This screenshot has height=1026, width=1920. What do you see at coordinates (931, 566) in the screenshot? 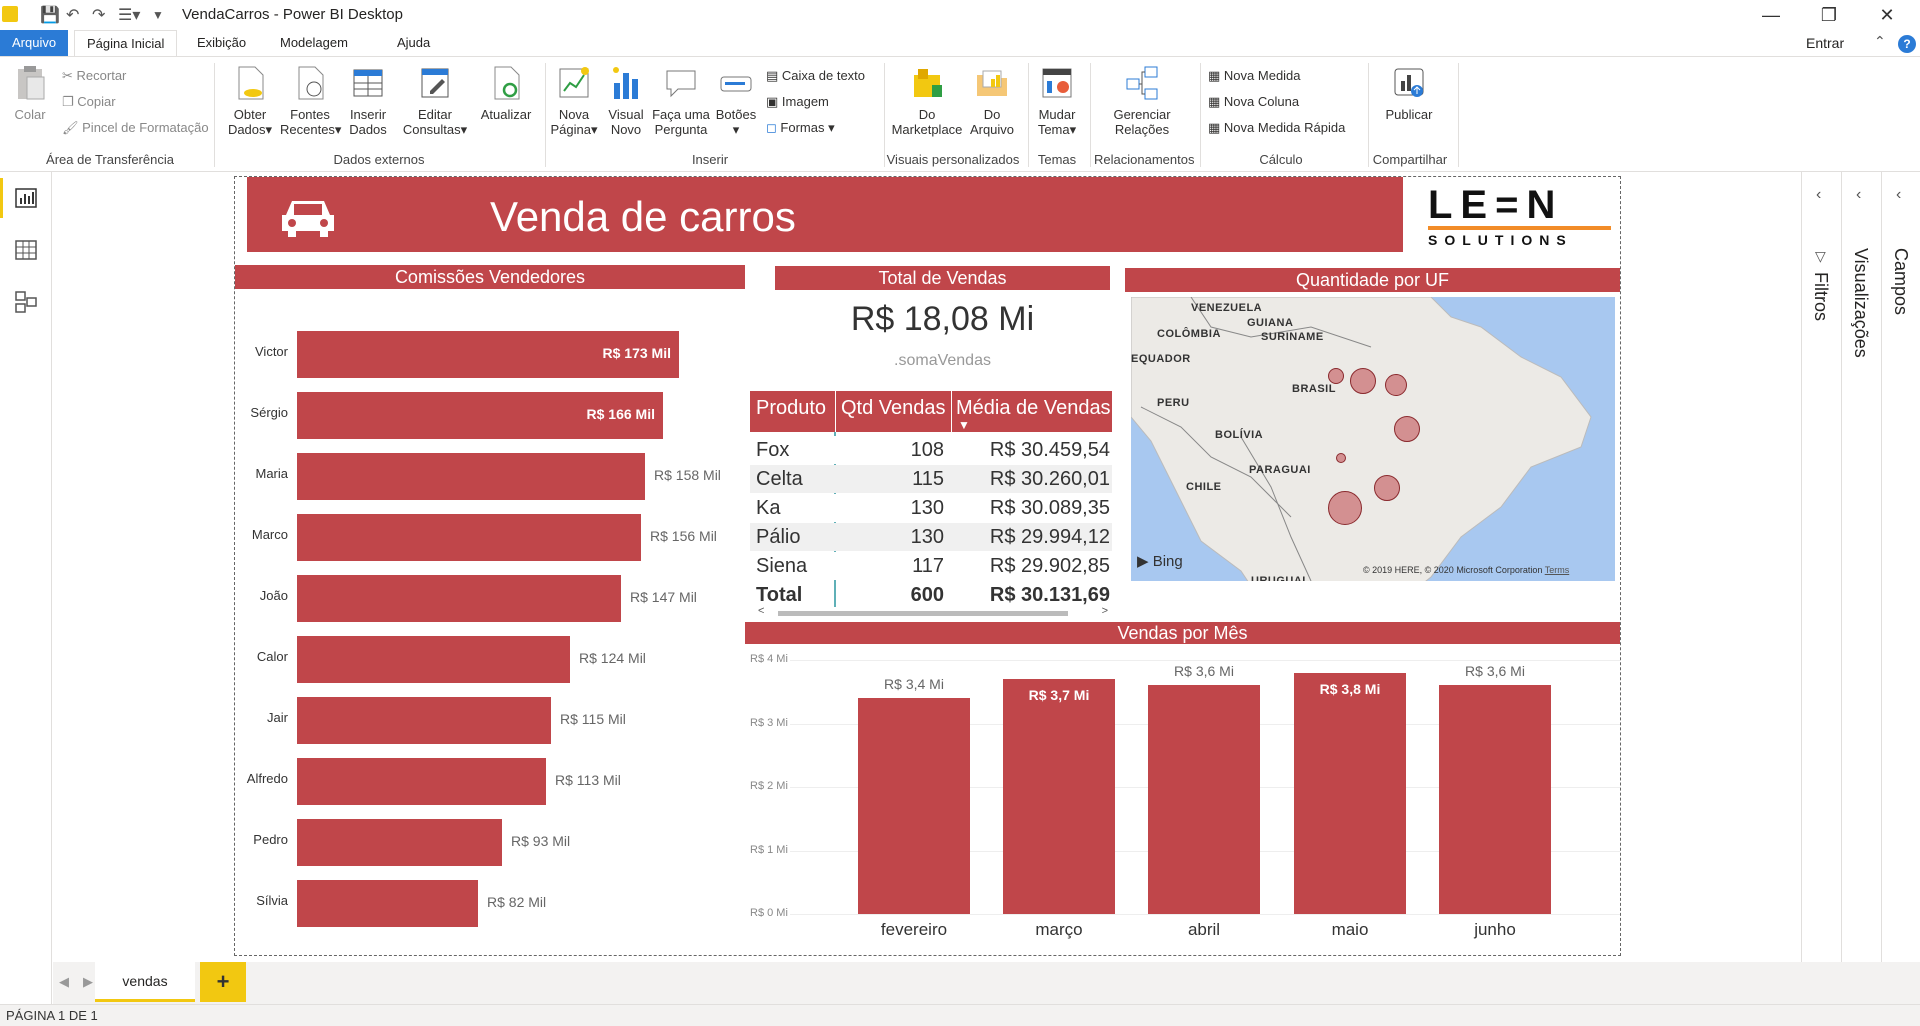
I see `table-row: Siena 117 R$ 29.902,85` at bounding box center [931, 566].